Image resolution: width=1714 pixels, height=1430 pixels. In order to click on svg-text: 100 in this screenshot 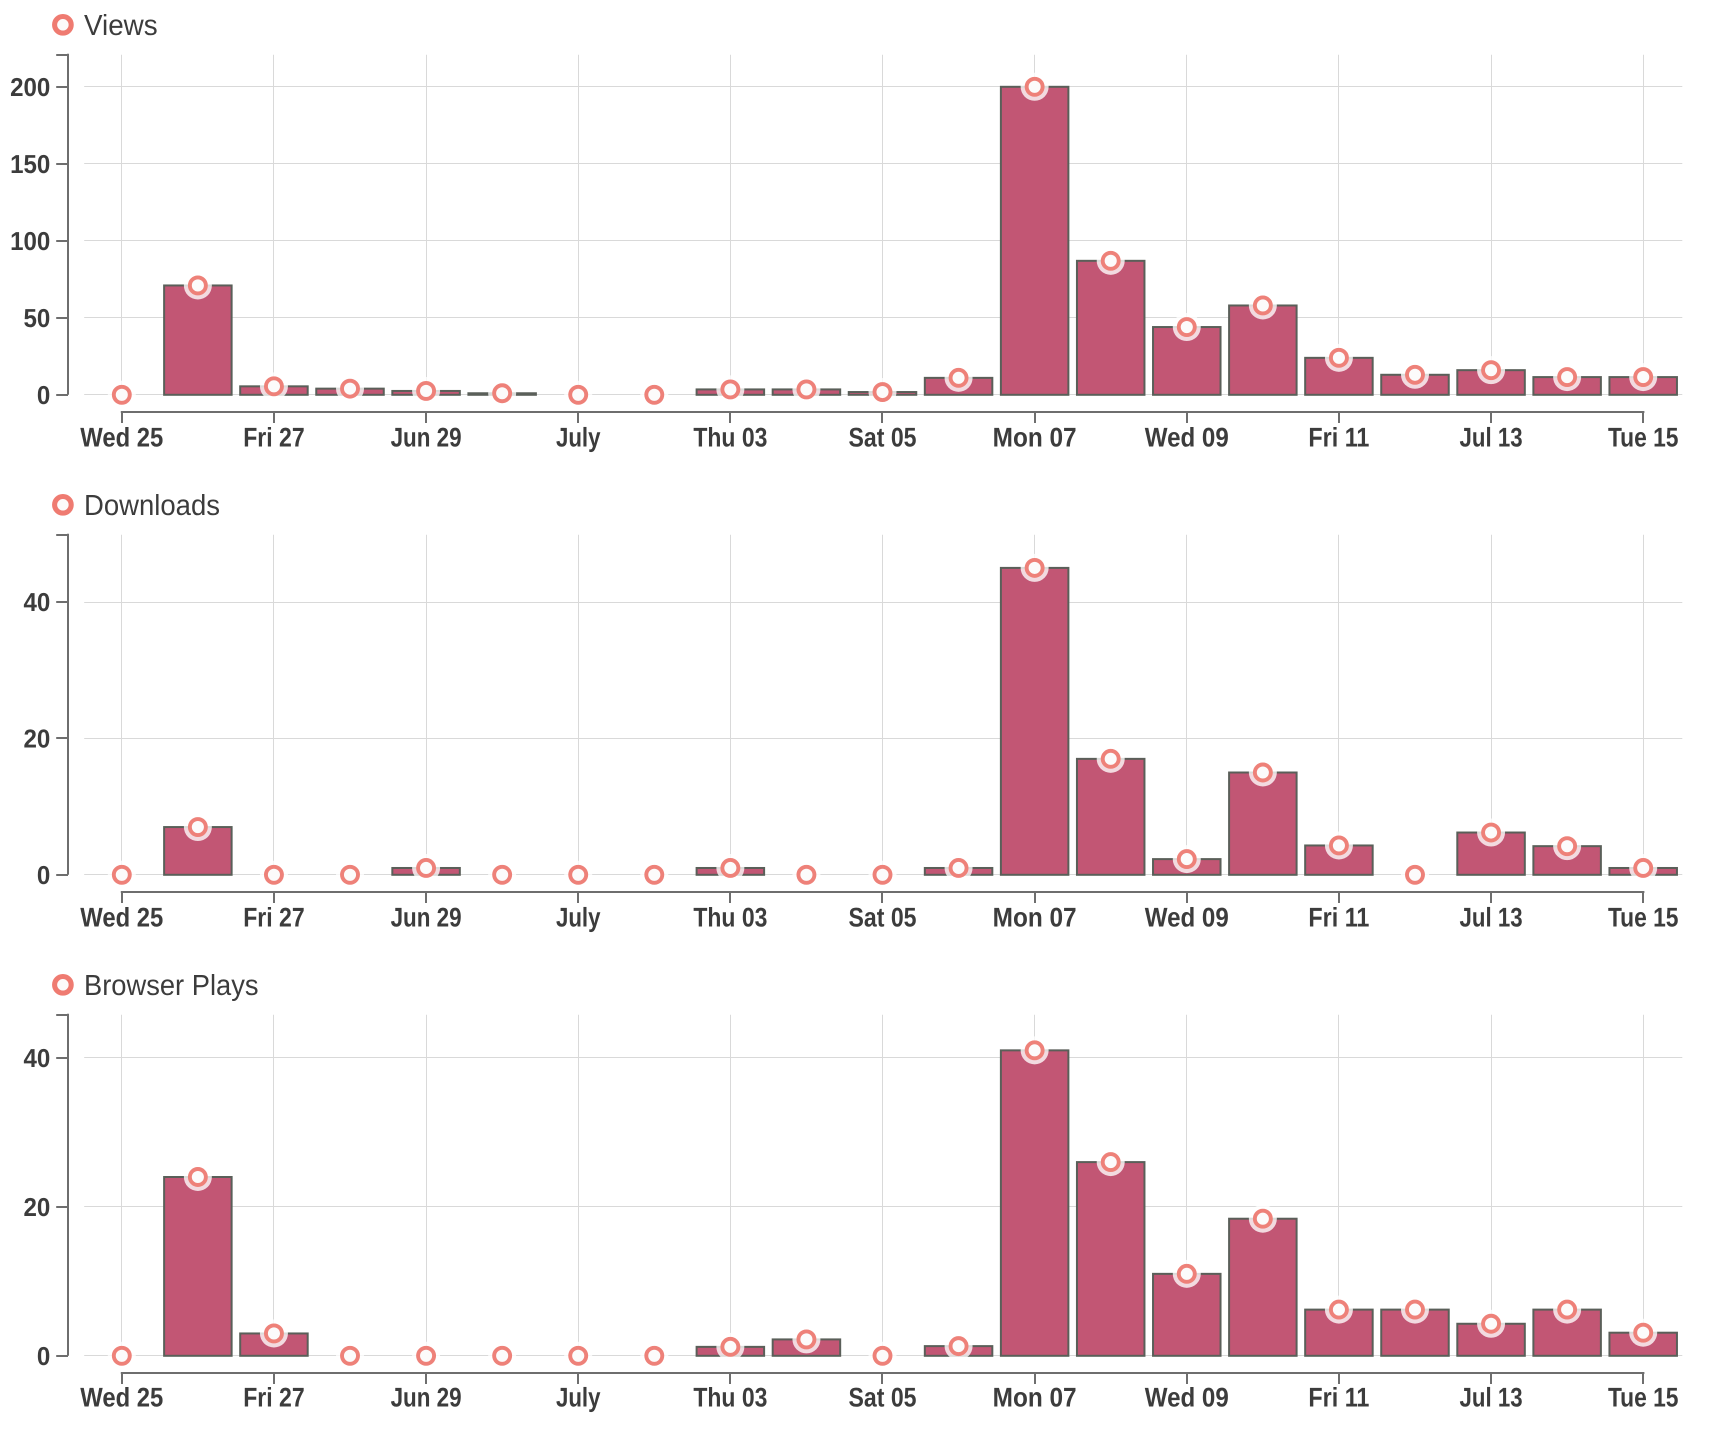, I will do `click(30, 241)`.